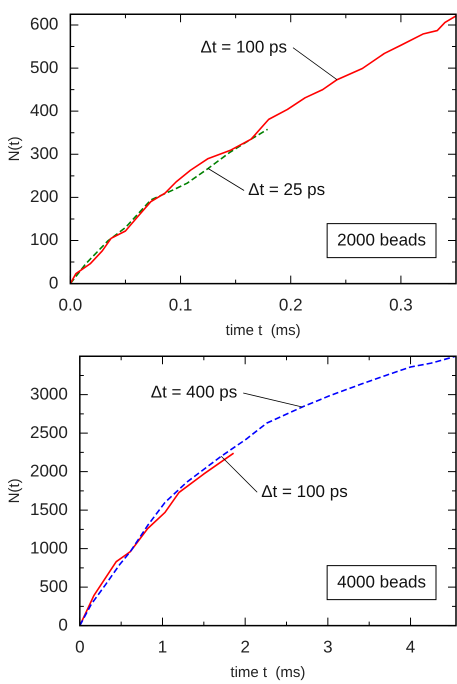 This screenshot has height=684, width=457. Describe the element at coordinates (49, 548) in the screenshot. I see `y-tick-label: 1000` at that location.